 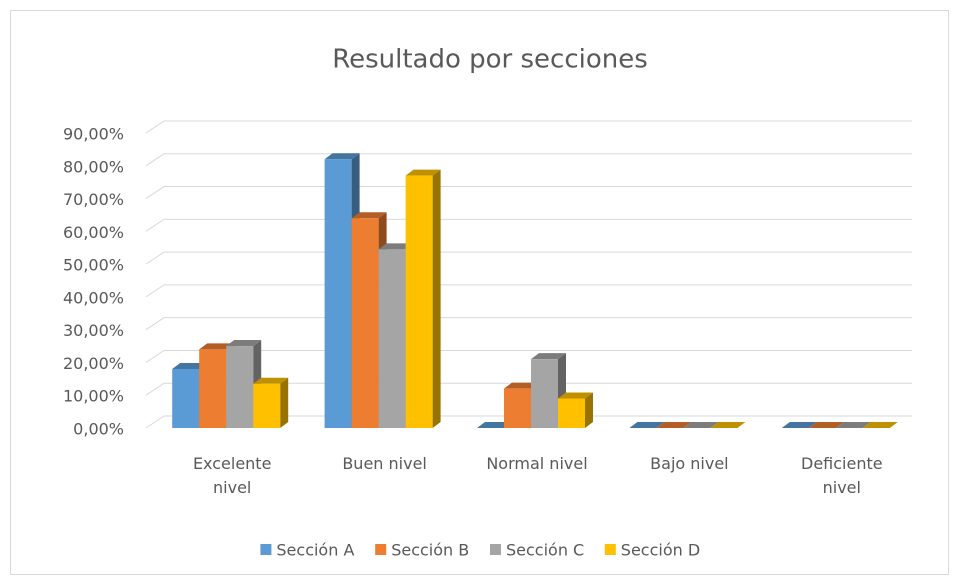 What do you see at coordinates (315, 550) in the screenshot?
I see `legend-label: Sección A` at bounding box center [315, 550].